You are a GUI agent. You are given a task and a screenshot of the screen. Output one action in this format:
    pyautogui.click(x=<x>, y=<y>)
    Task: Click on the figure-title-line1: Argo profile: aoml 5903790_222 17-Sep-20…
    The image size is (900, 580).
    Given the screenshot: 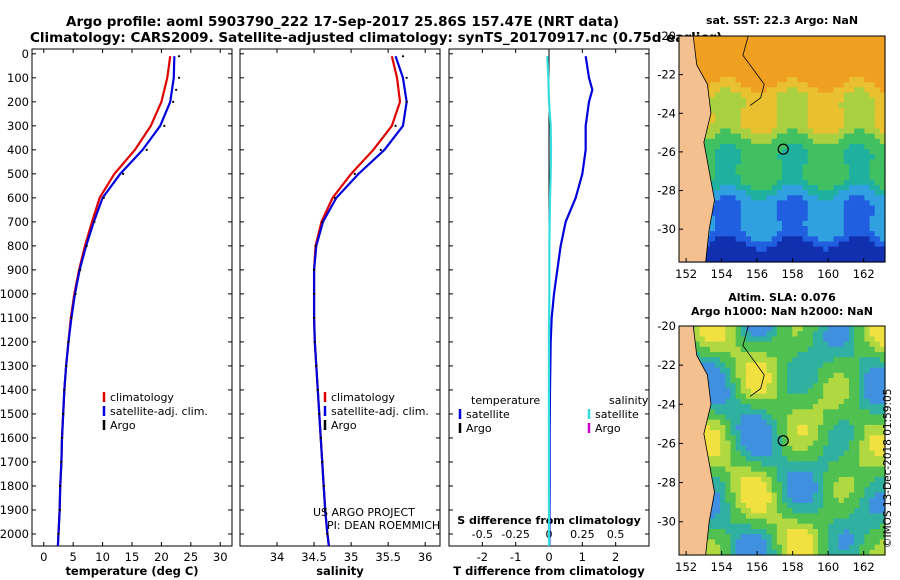 What is the action you would take?
    pyautogui.click(x=343, y=22)
    